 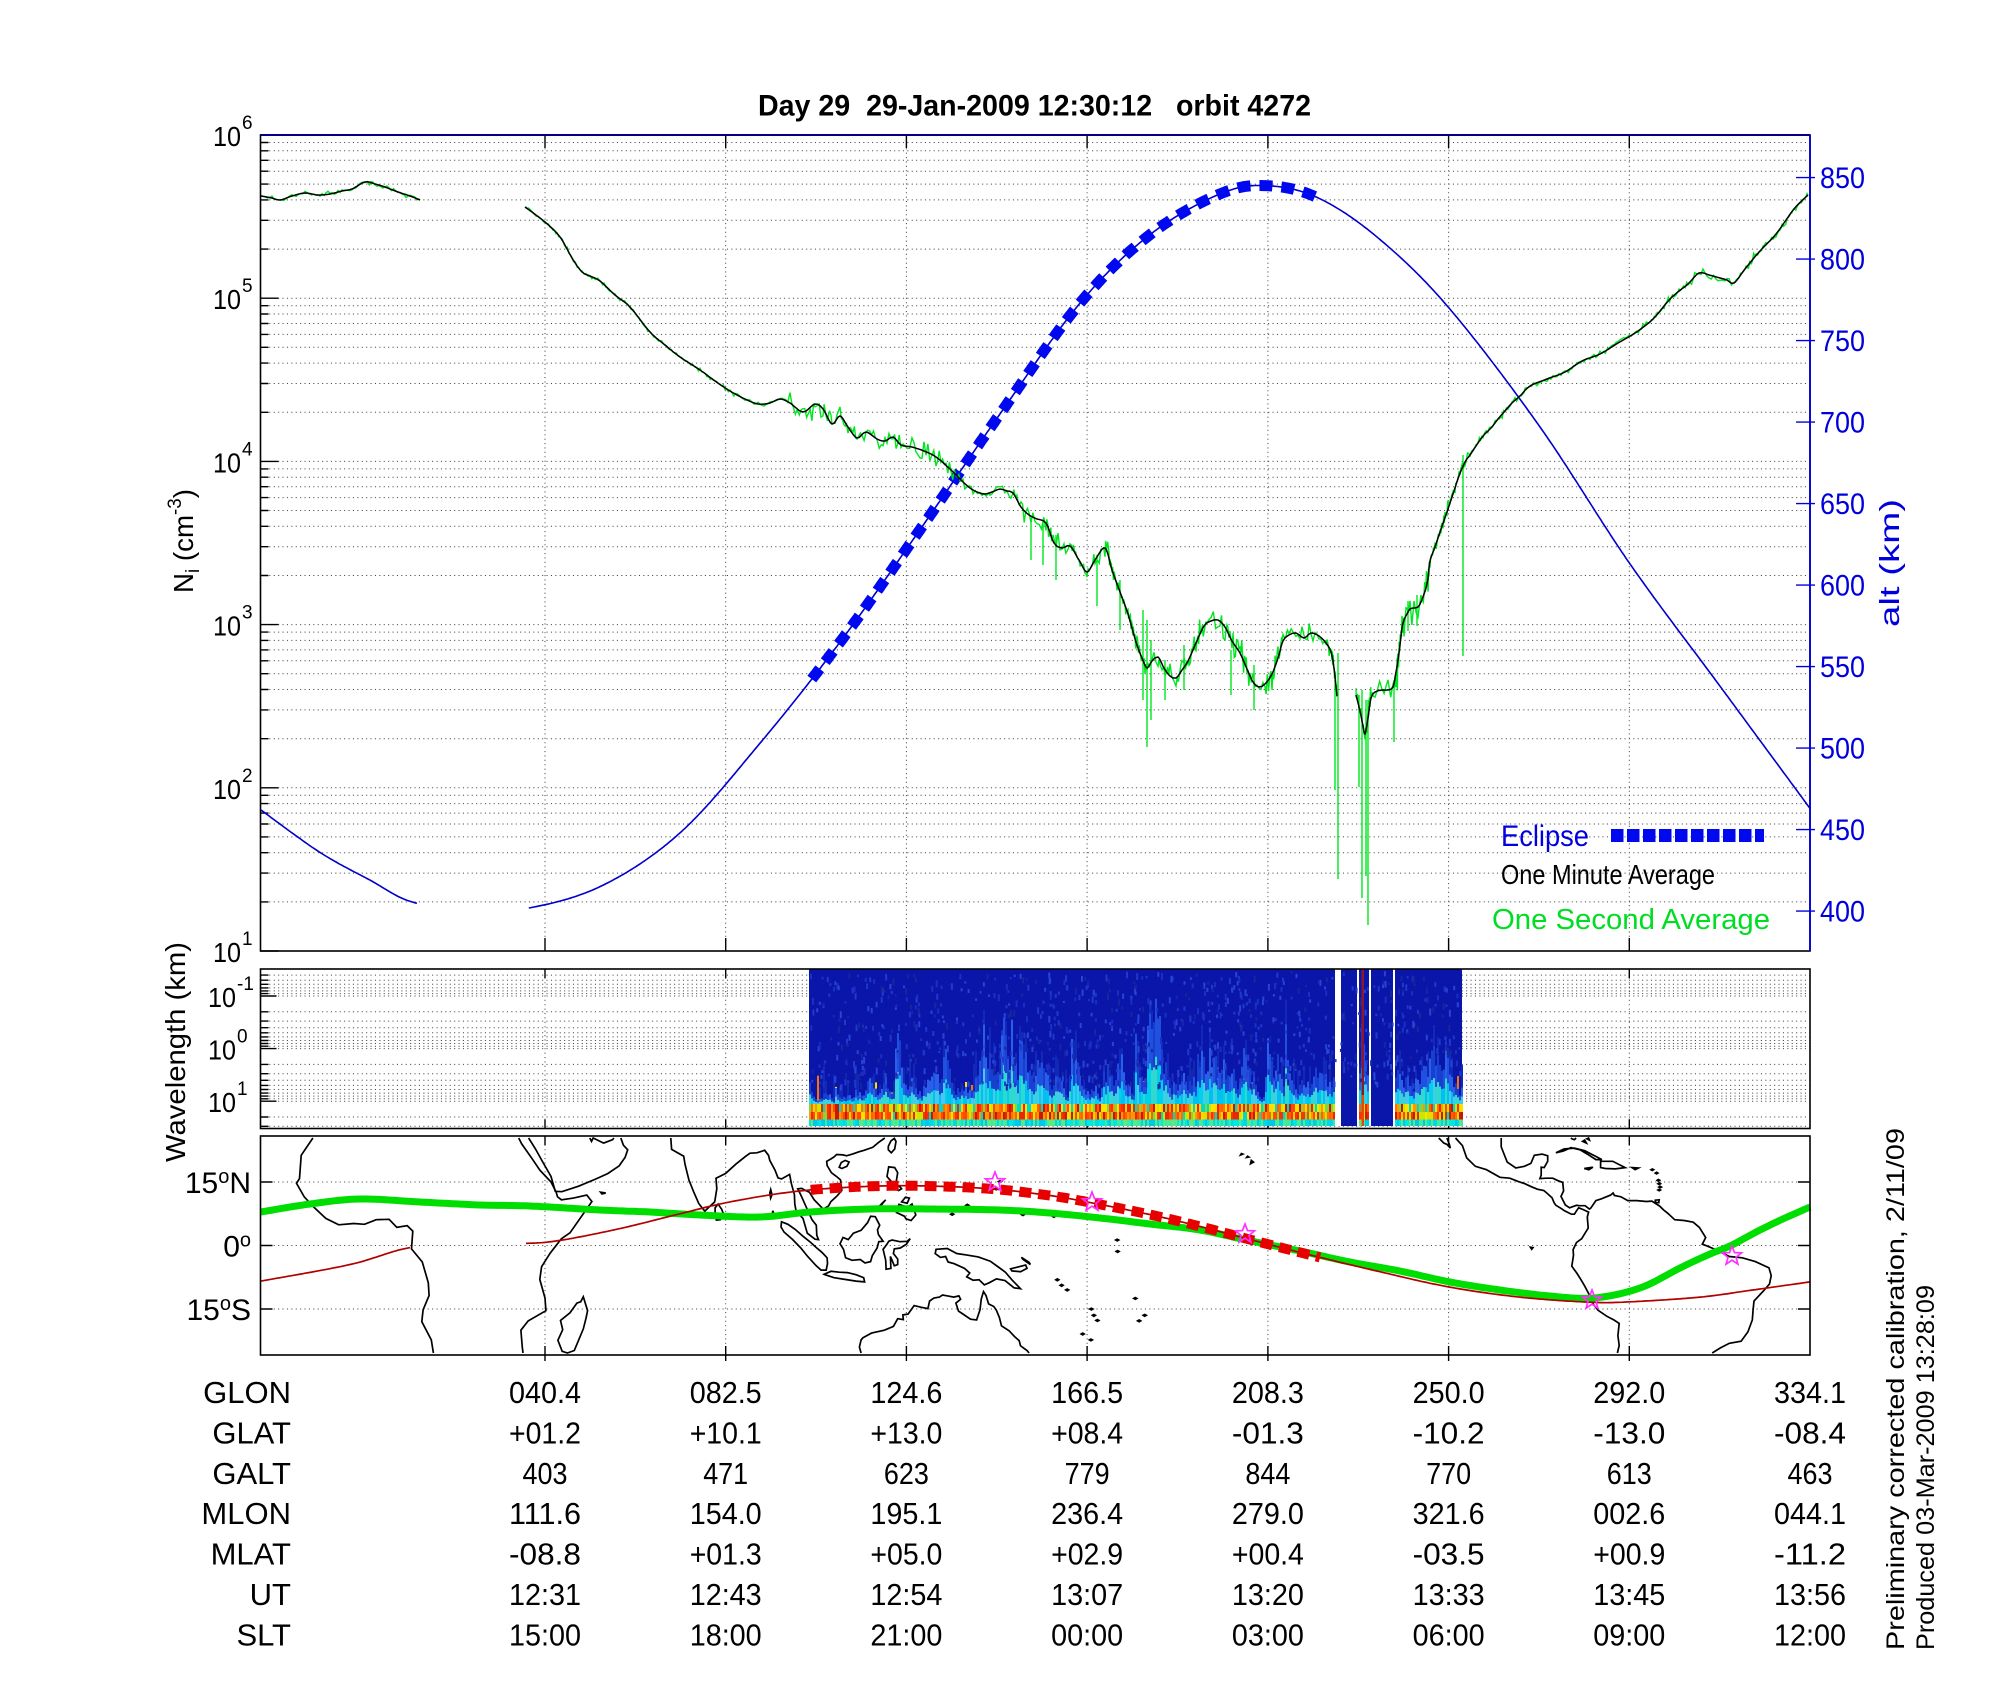 I want to click on svg-text: 650, so click(x=1842, y=504).